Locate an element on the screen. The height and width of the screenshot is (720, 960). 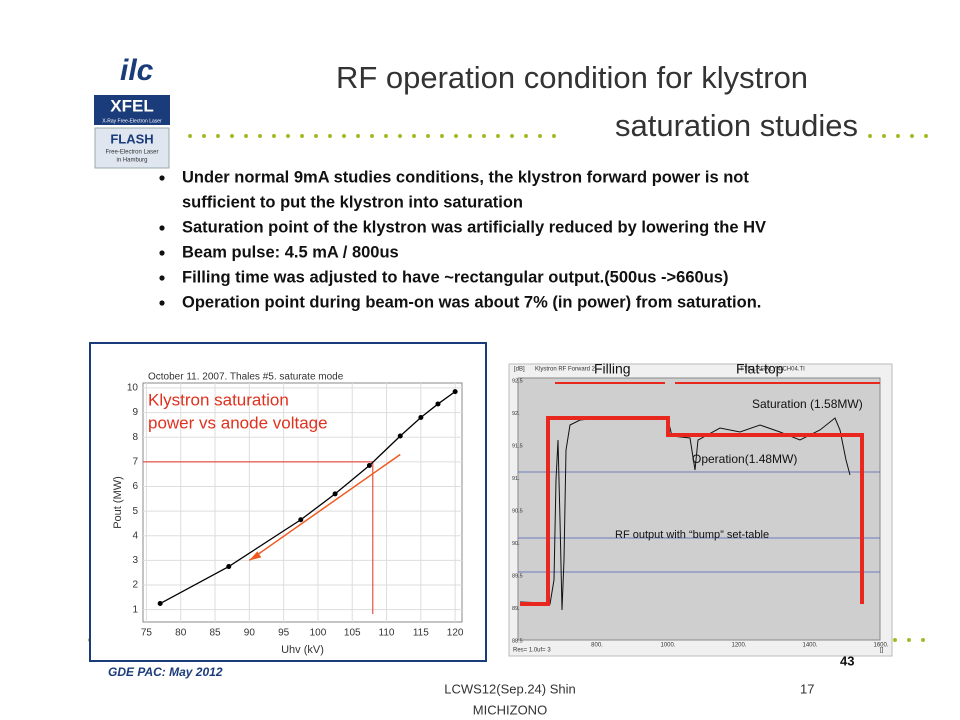
y-tick-label: 3 is located at coordinates (135, 560).